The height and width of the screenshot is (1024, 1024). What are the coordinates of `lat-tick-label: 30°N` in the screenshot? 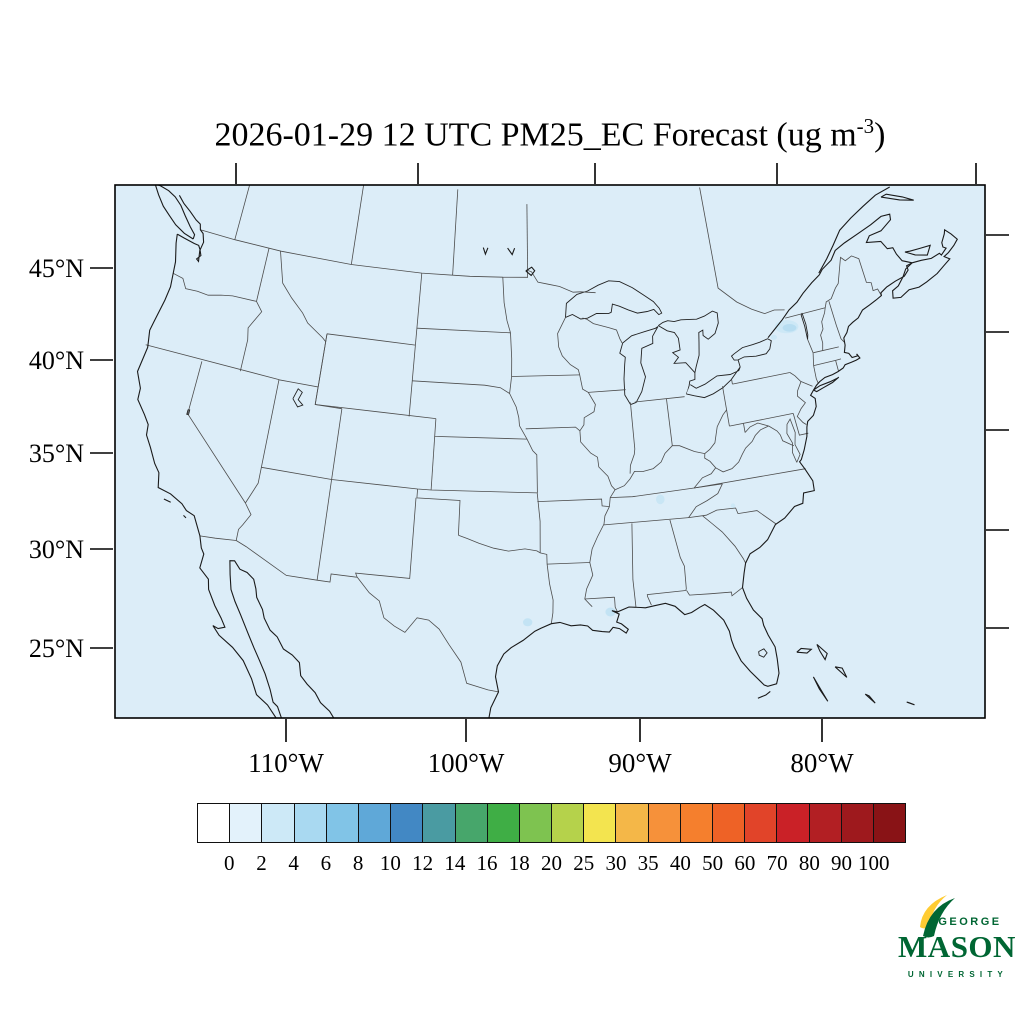 It's located at (56, 549).